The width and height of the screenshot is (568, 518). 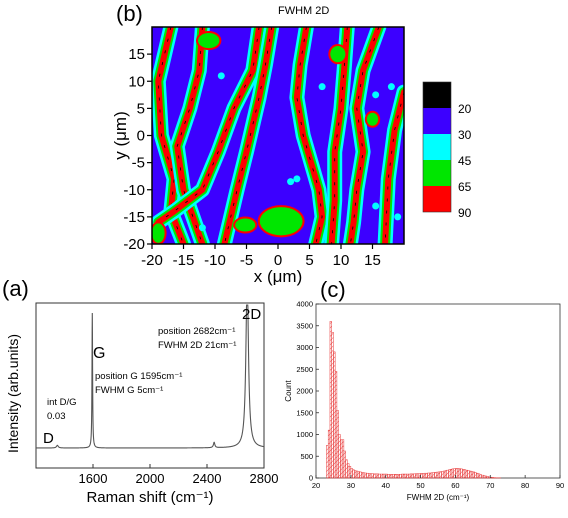 What do you see at coordinates (386, 485) in the screenshot?
I see `histogram-x-tick-label: 40` at bounding box center [386, 485].